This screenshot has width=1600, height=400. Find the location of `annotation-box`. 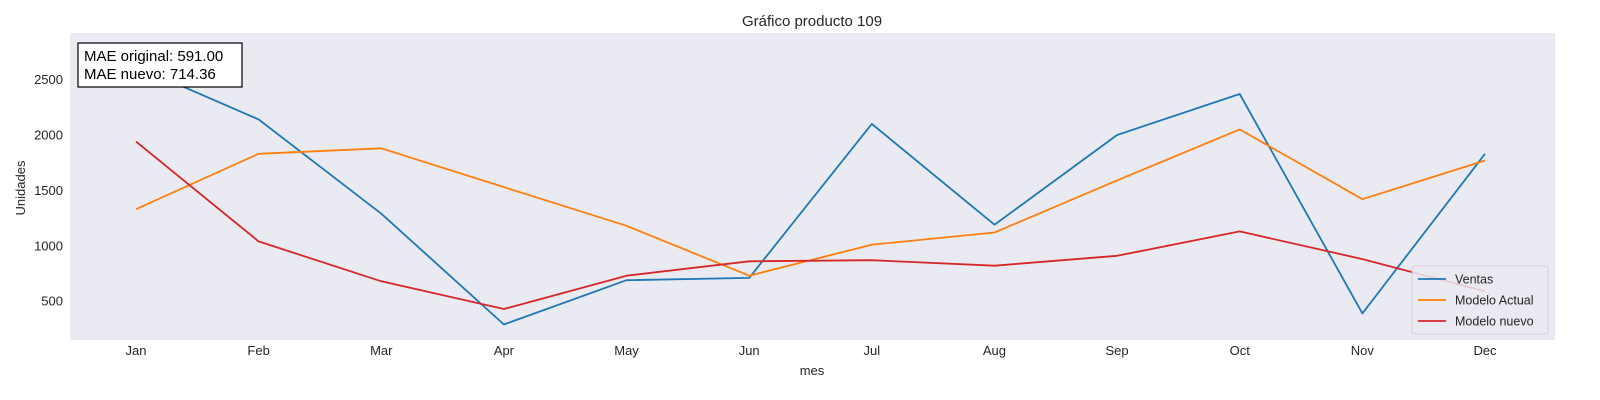

annotation-box is located at coordinates (160, 65).